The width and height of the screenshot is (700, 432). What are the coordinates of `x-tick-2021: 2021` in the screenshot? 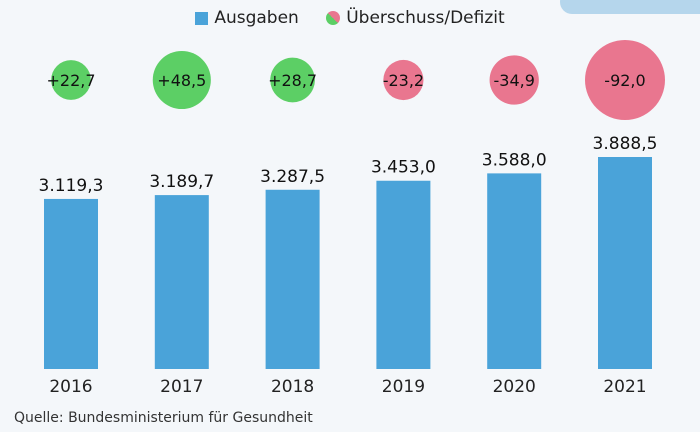 It's located at (624, 387).